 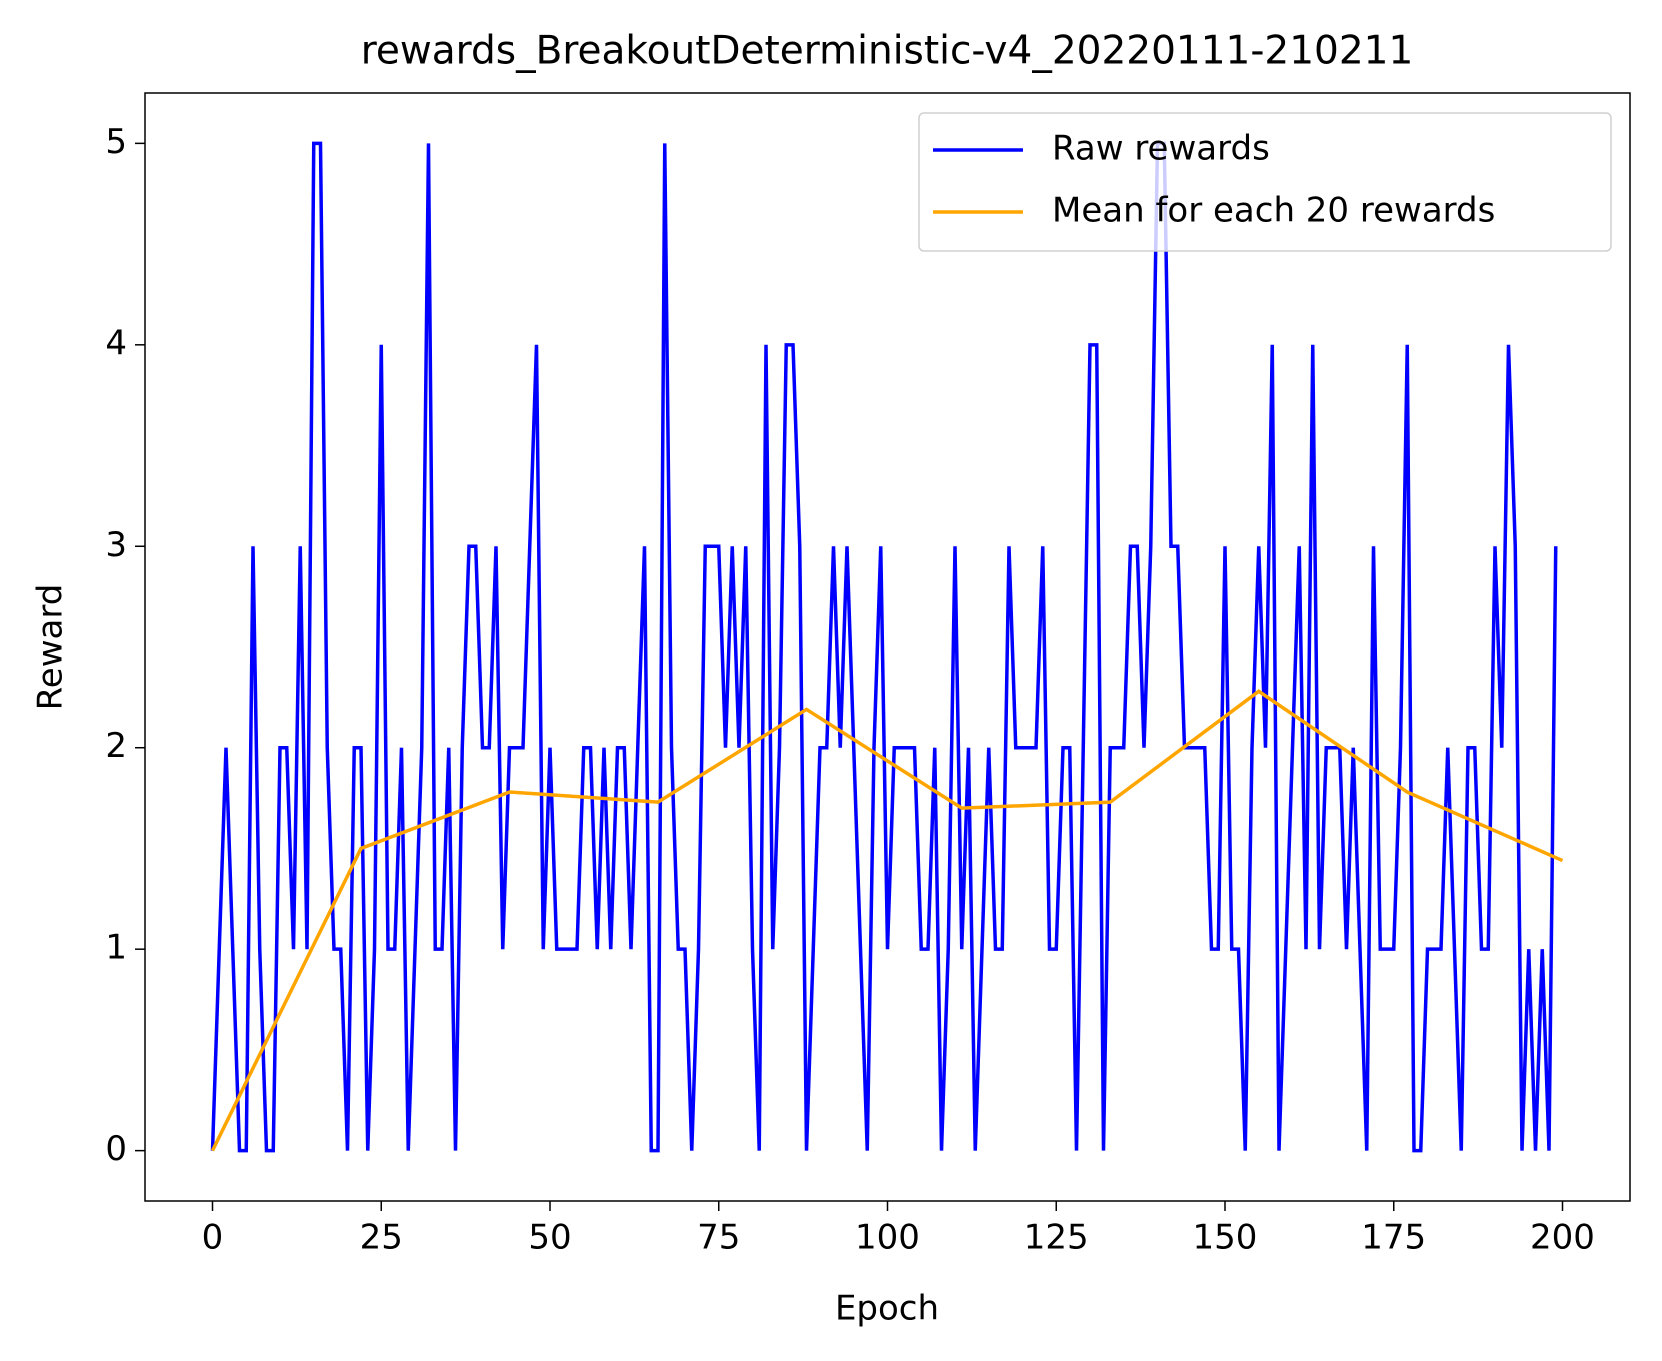 What do you see at coordinates (116, 545) in the screenshot?
I see `y-tick-label: 3` at bounding box center [116, 545].